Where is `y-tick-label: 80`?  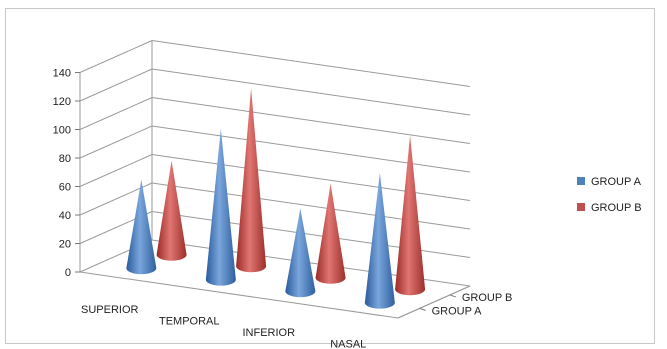 y-tick-label: 80 is located at coordinates (65, 159).